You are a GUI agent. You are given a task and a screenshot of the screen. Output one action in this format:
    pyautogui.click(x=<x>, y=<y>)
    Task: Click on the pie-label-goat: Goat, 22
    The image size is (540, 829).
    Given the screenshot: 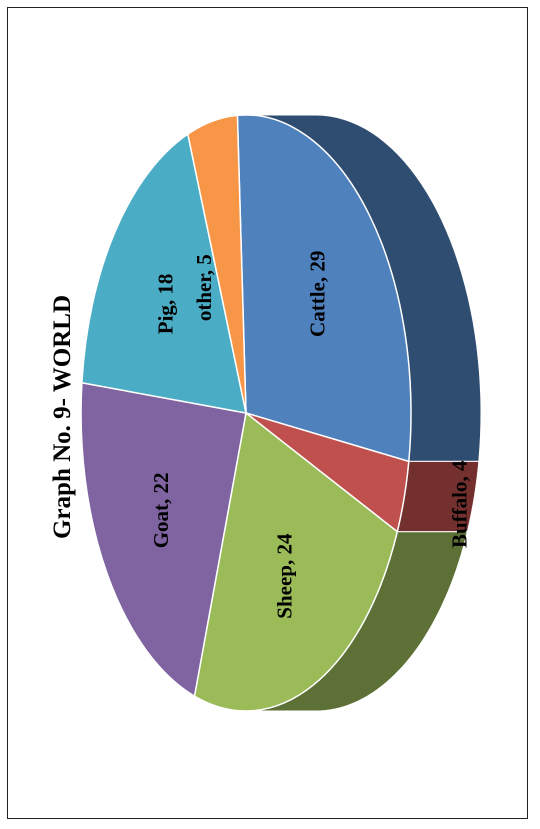 What is the action you would take?
    pyautogui.click(x=161, y=510)
    